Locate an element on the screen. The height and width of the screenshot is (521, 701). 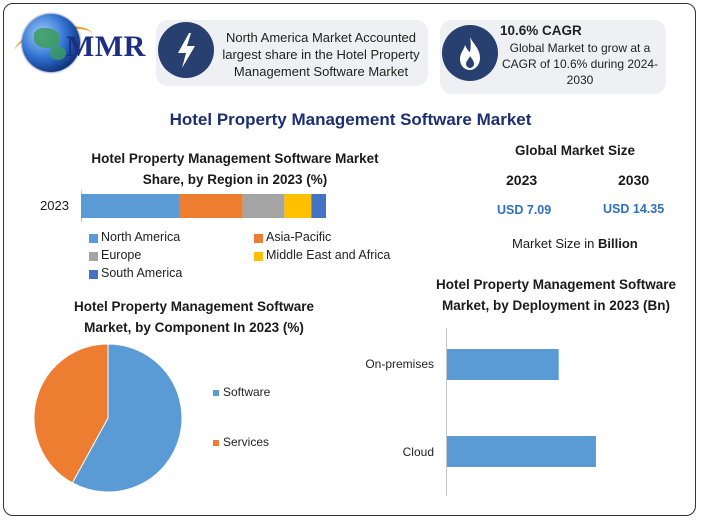
deployment-axis-line is located at coordinates (446, 412).